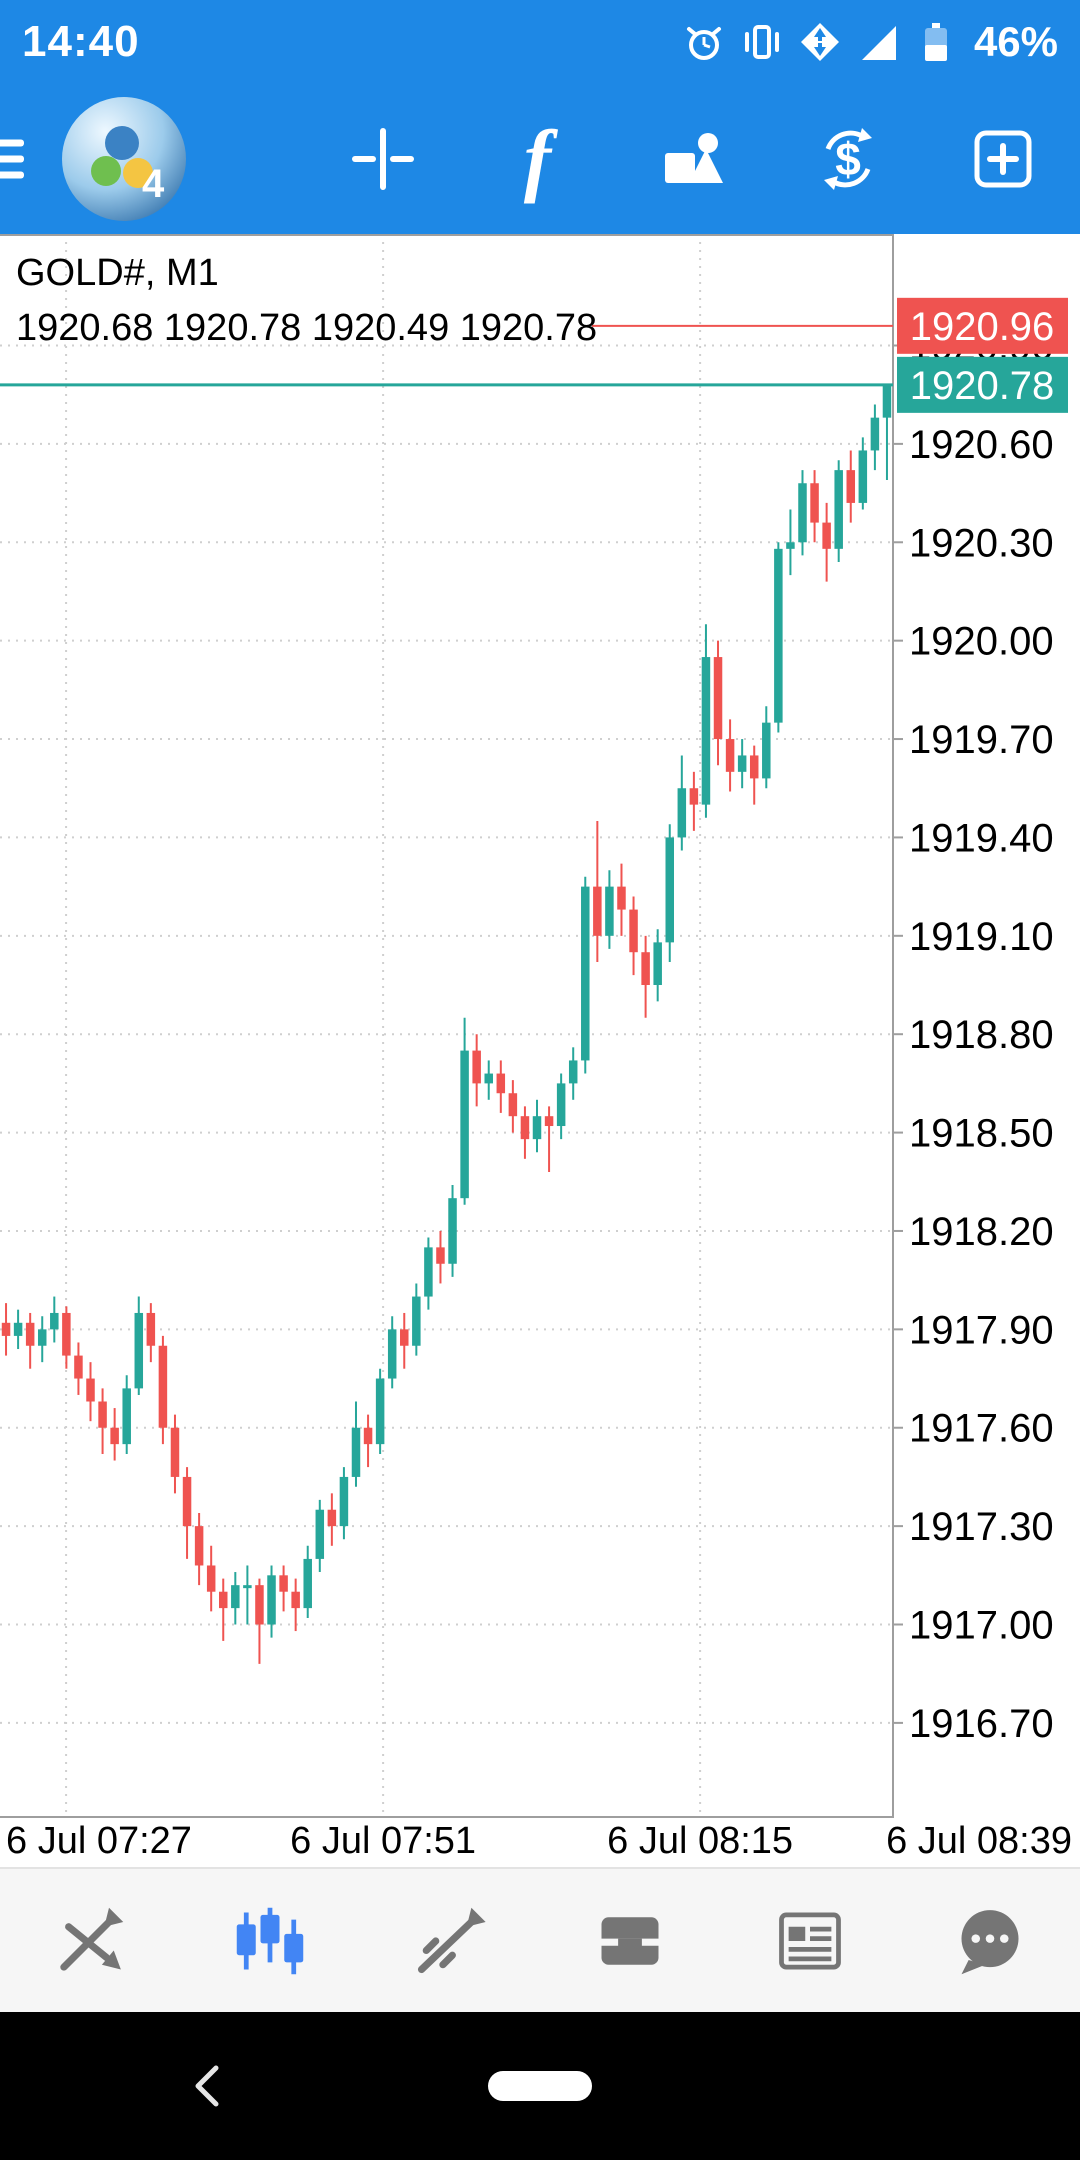 The image size is (1080, 2160). Describe the element at coordinates (979, 1841) in the screenshot. I see `x-axis-label: 6 Jul 08:39` at that location.